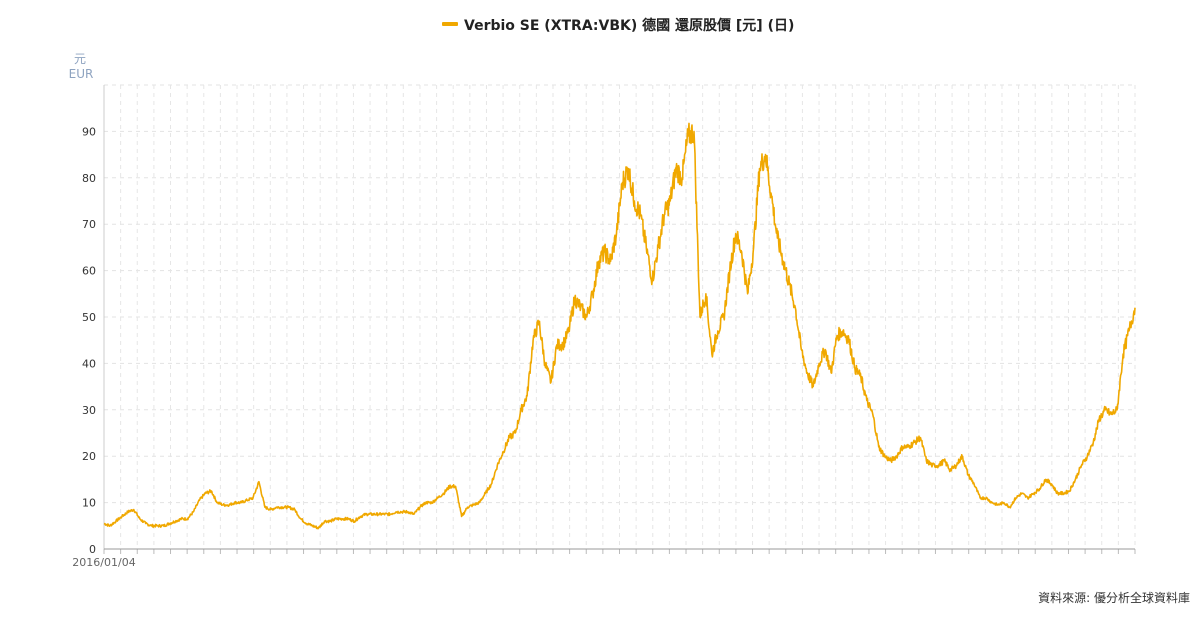  What do you see at coordinates (103, 562) in the screenshot?
I see `x-tick-label-start: 2016/01/04` at bounding box center [103, 562].